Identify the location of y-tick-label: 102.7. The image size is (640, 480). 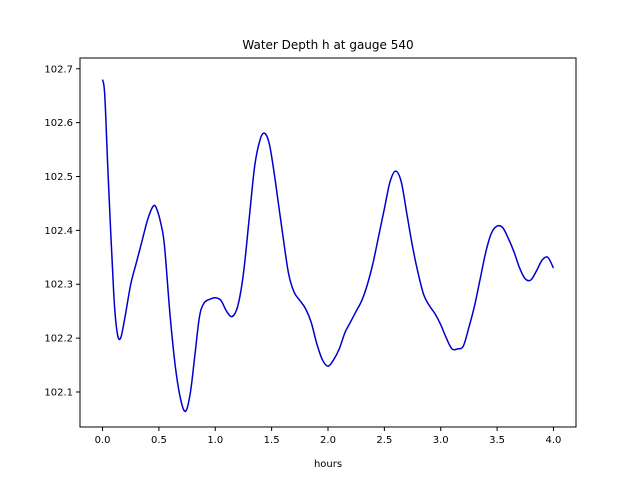
(58, 69).